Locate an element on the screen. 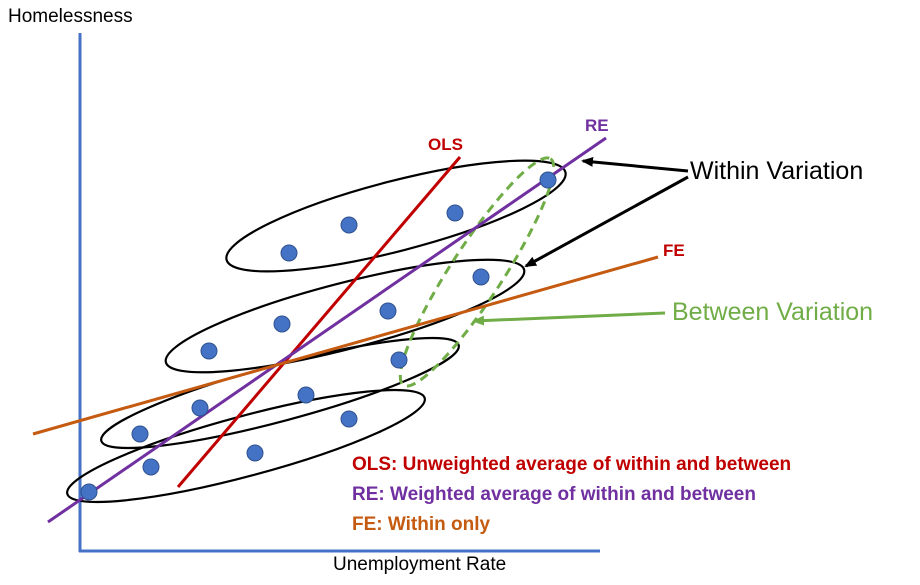 The image size is (920, 585). legend-fe: FE: Within only is located at coordinates (421, 524).